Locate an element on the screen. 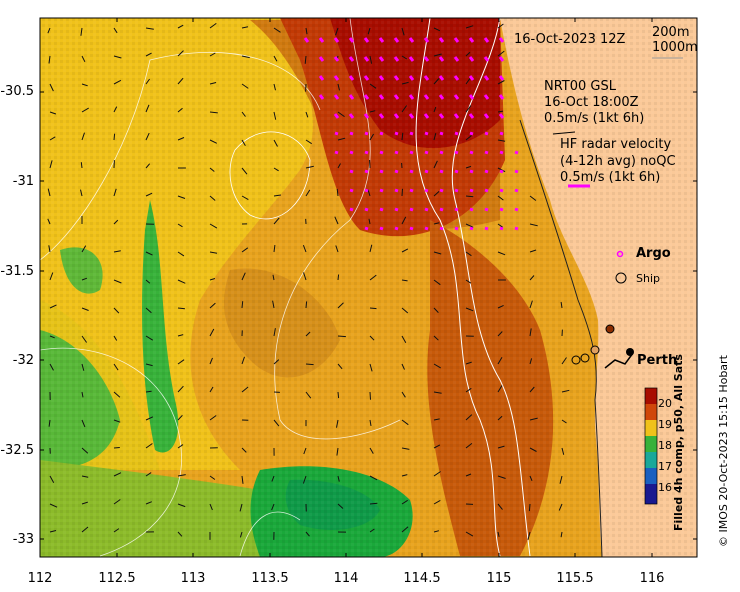  lat-label: -31 is located at coordinates (23, 181).